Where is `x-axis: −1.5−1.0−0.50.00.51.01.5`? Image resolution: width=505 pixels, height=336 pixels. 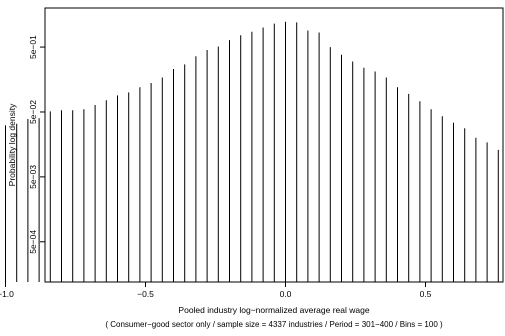 x-axis: −1.5−1.0−0.50.00.51.01.5 is located at coordinates (216, 290).